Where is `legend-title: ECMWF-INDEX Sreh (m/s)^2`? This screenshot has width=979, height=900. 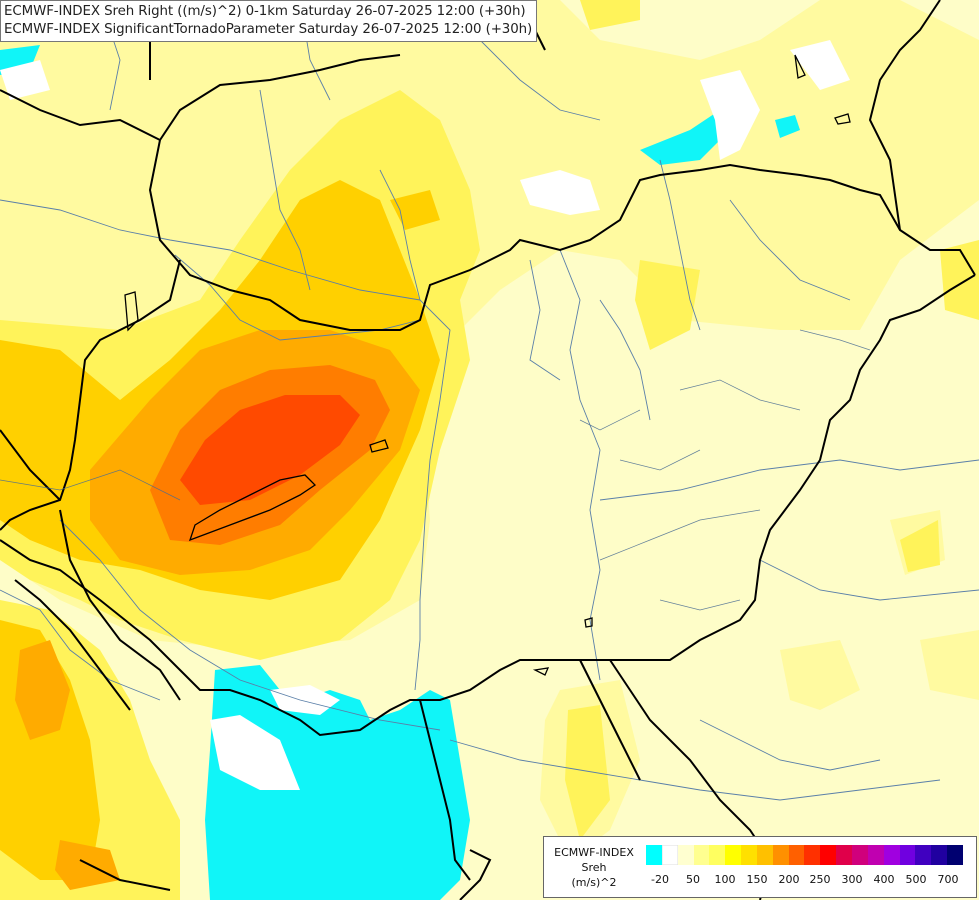
legend-title: ECMWF-INDEX Sreh (m/s)^2 is located at coordinates (594, 867).